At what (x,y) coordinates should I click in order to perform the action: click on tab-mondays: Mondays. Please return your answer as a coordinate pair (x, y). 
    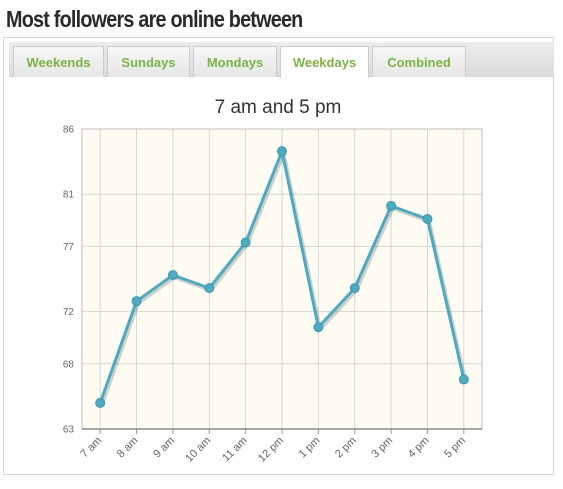
    Looking at the image, I should click on (235, 61).